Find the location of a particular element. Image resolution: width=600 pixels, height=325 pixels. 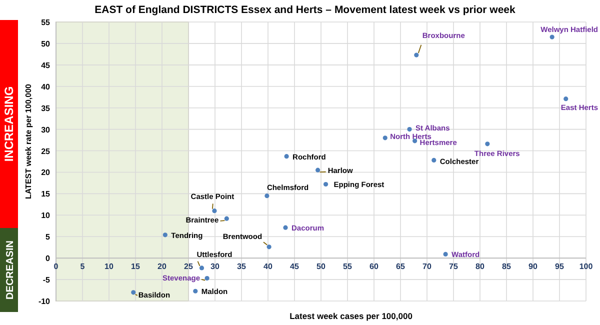

x-tick-label: 20 is located at coordinates (162, 267).